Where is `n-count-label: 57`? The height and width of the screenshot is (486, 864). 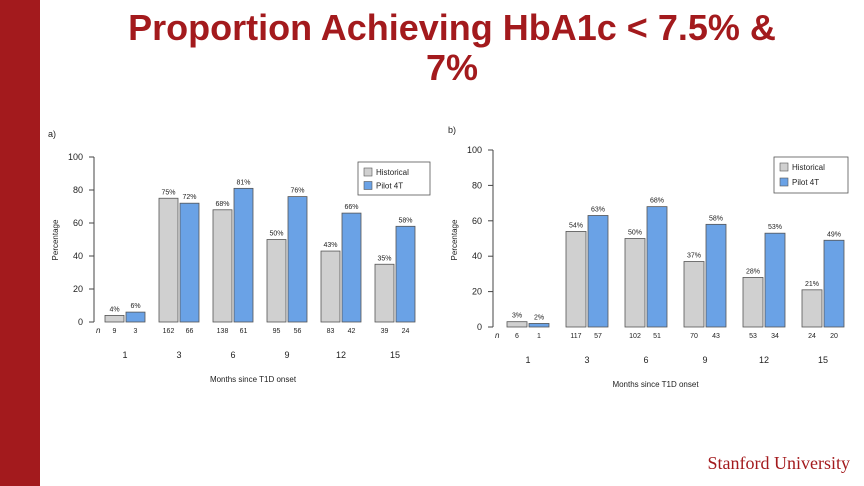
n-count-label: 57 is located at coordinates (598, 336).